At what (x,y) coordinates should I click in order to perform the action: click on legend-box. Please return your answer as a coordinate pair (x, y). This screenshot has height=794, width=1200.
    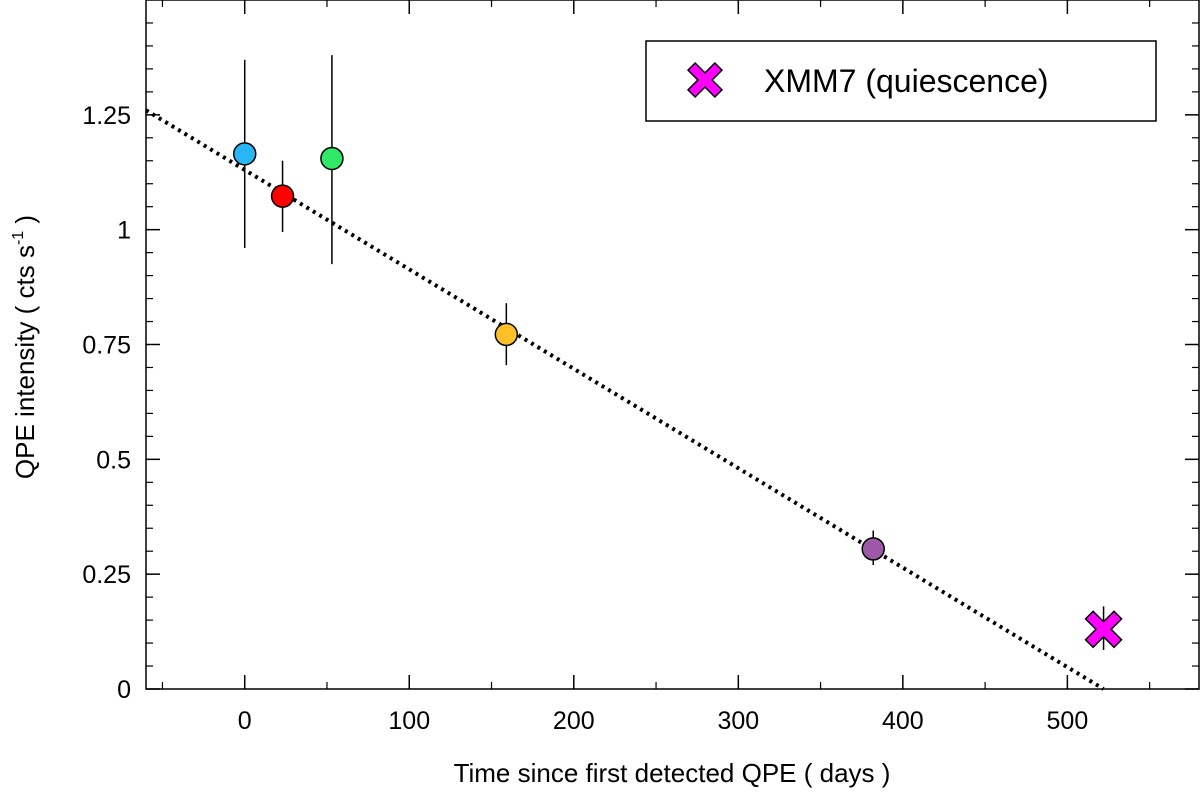
    Looking at the image, I should click on (901, 81).